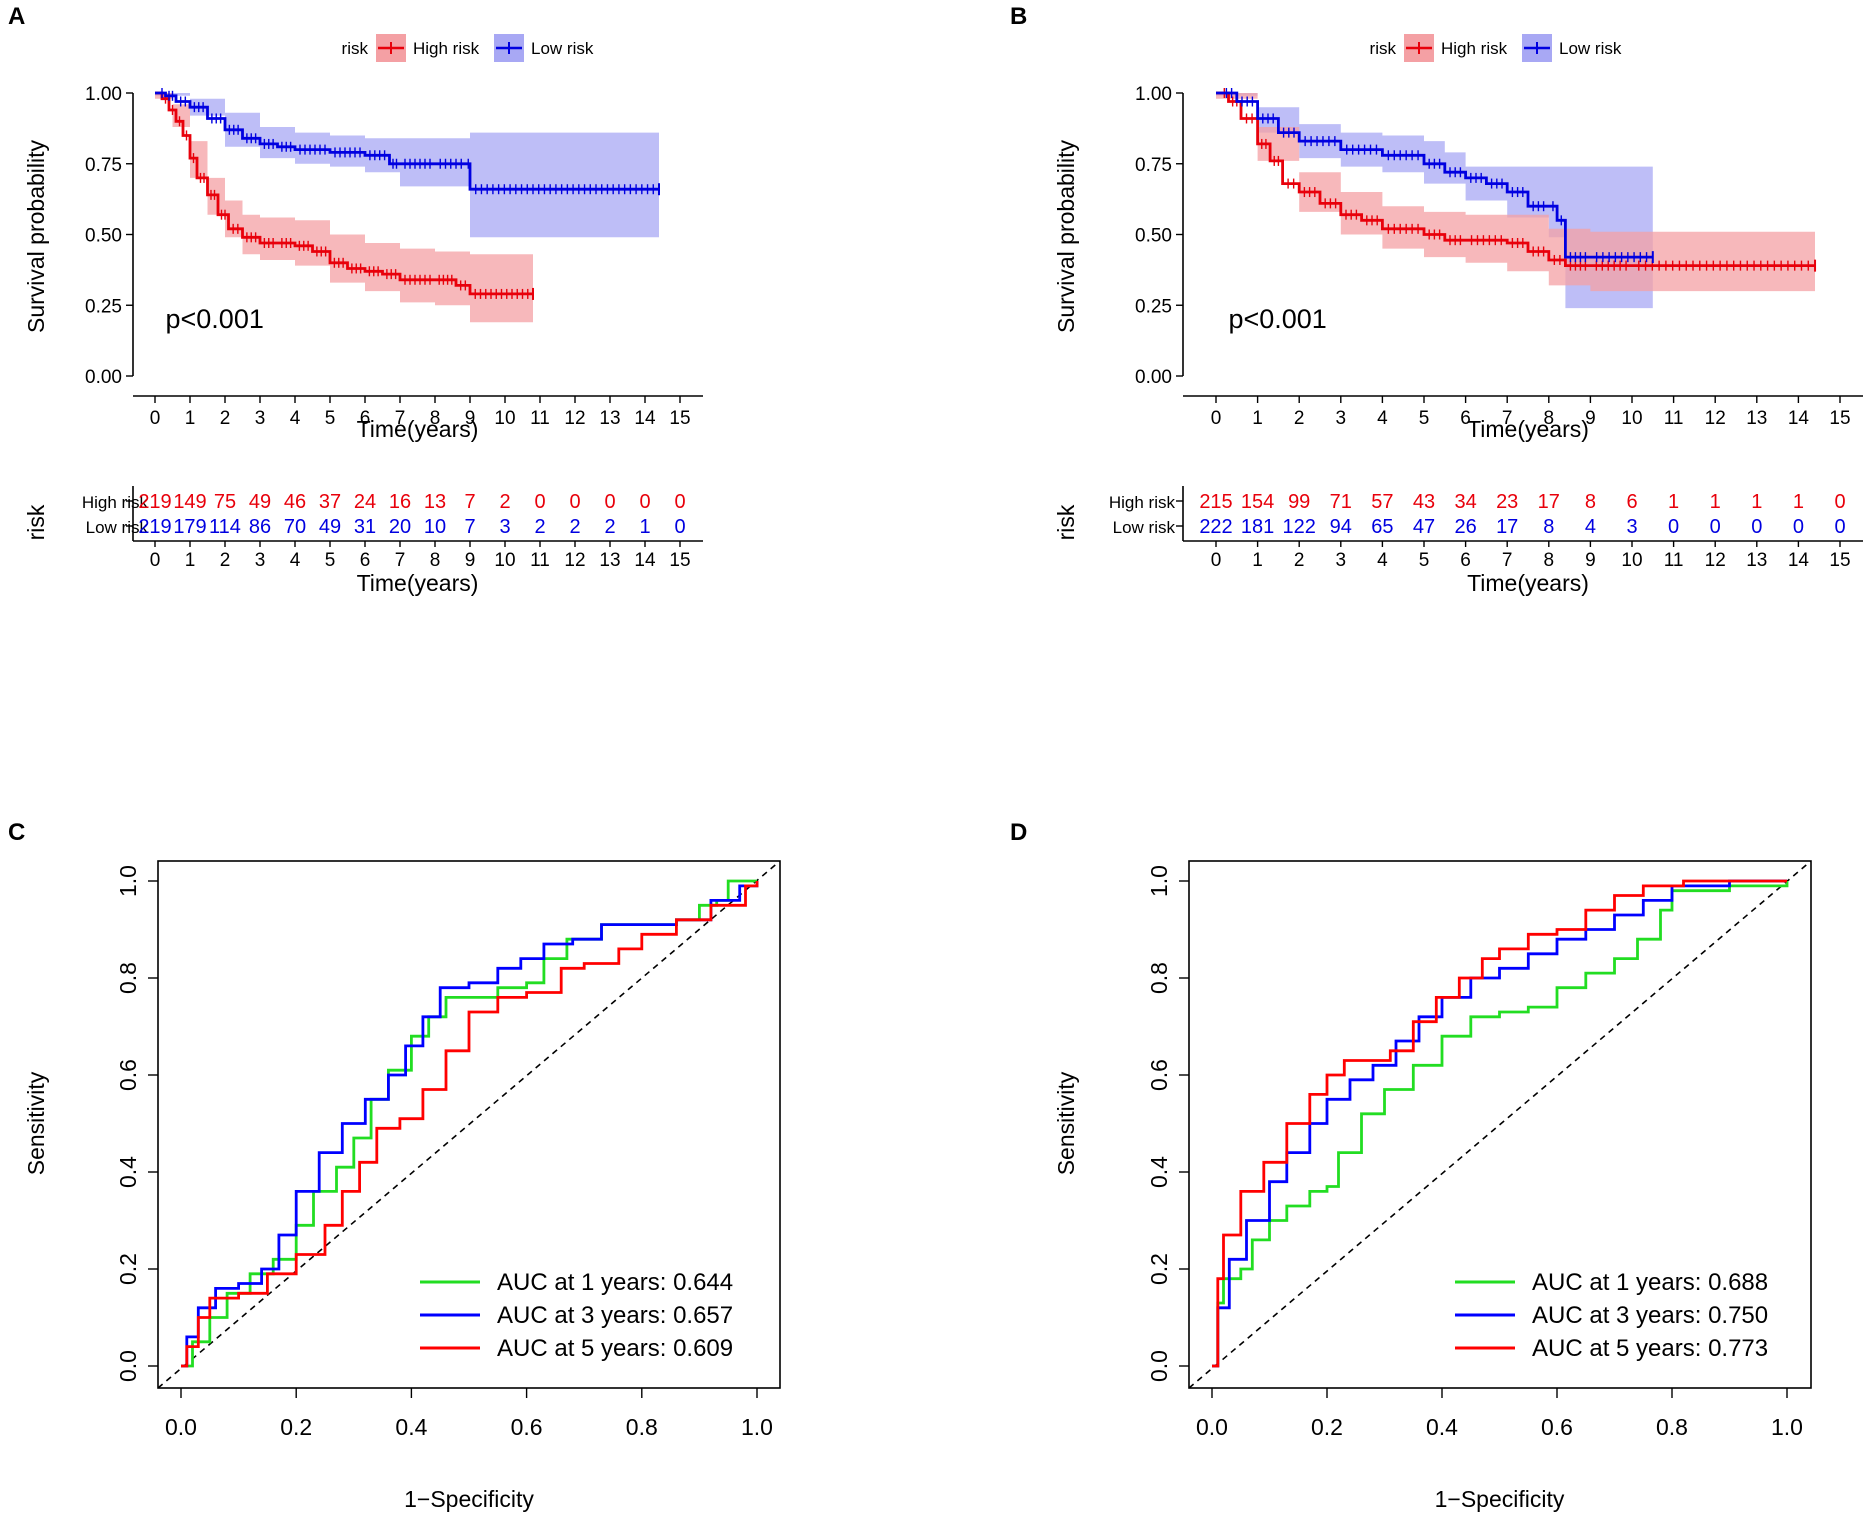  Describe the element at coordinates (1590, 560) in the screenshot. I see `risk-x-tick-label: 9` at that location.